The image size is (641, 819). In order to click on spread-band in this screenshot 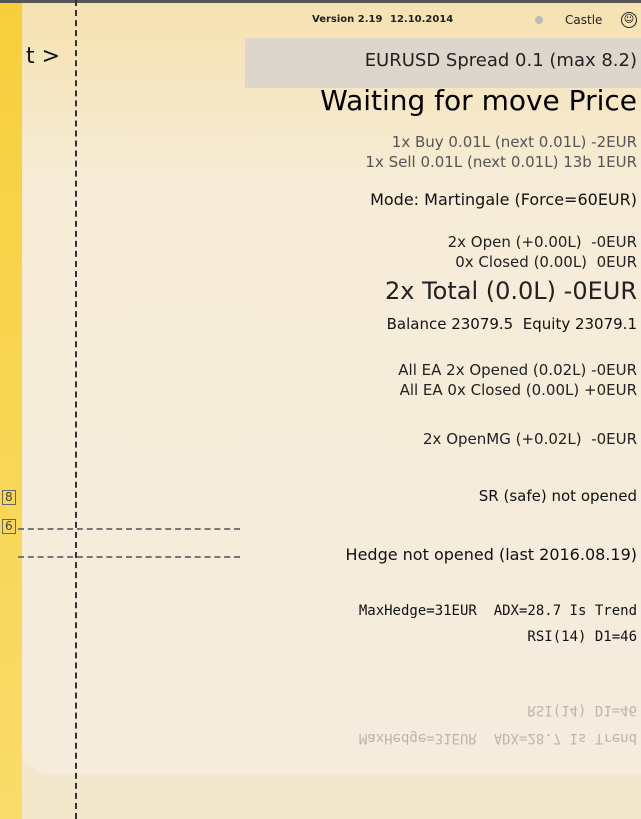, I will do `click(443, 63)`.